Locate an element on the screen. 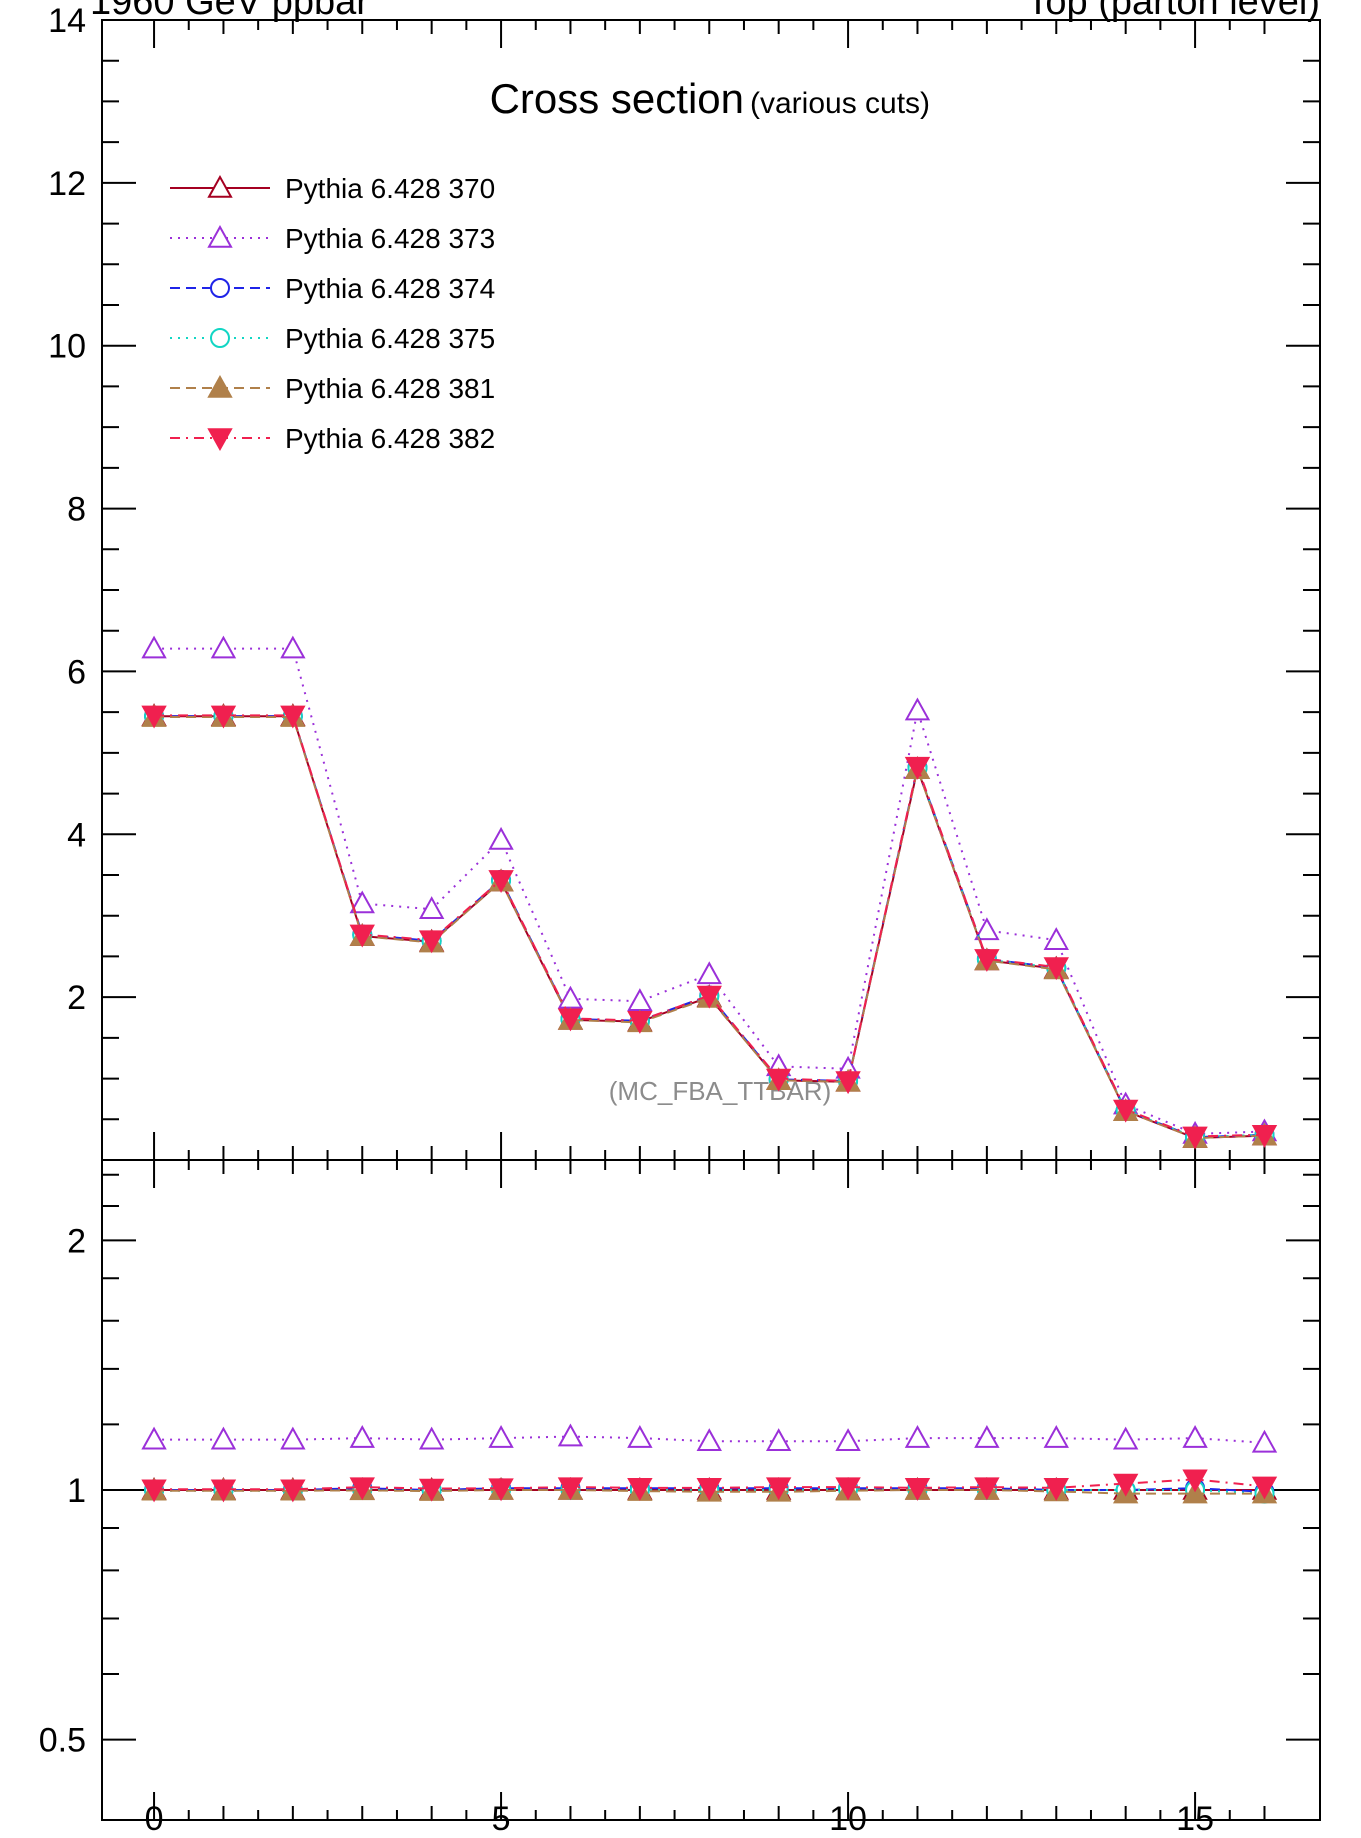 This screenshot has height=1838, width=1361. x-tick-label: 5 is located at coordinates (501, 1819).